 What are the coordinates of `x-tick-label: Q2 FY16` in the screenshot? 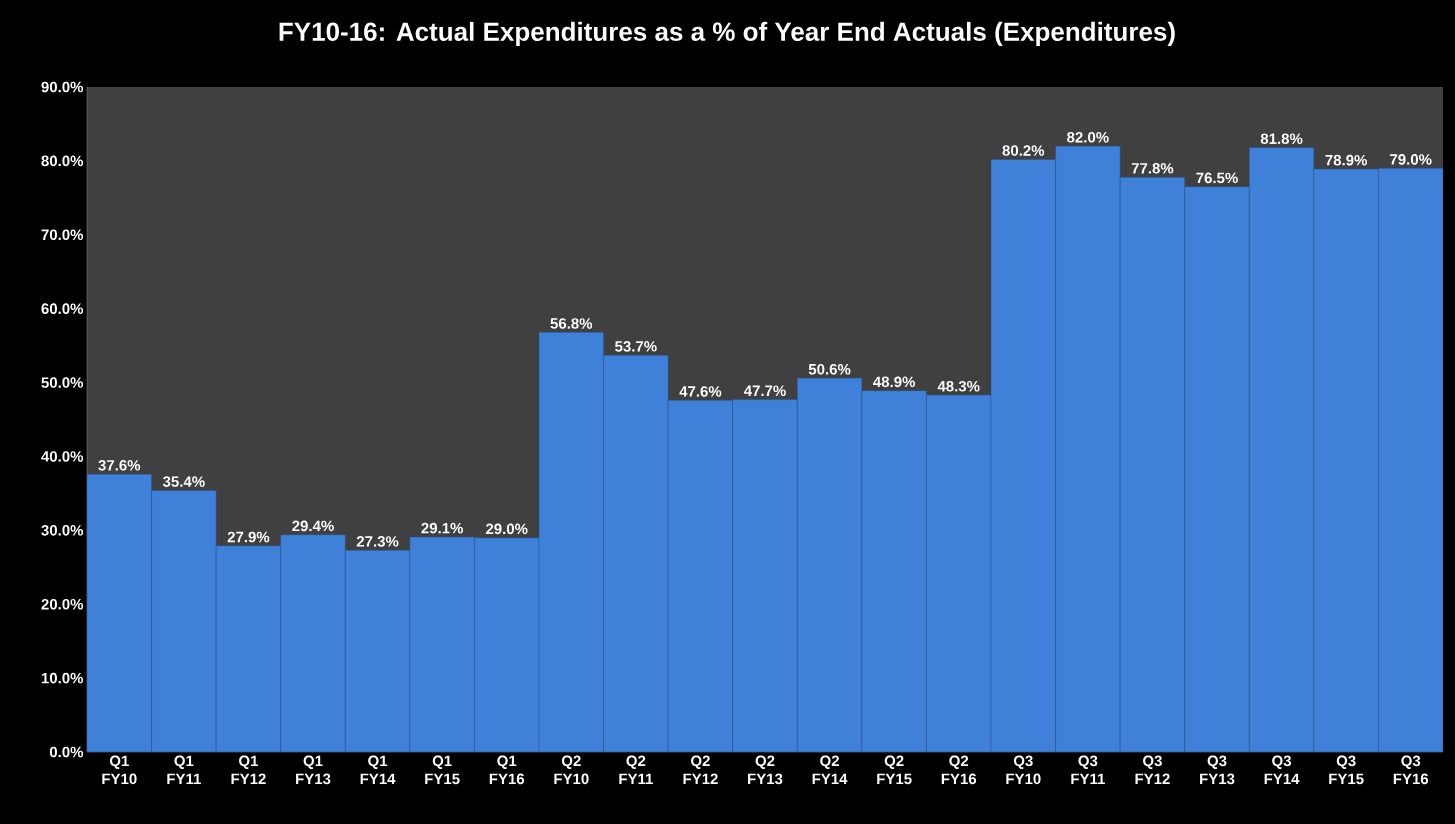 It's located at (959, 770).